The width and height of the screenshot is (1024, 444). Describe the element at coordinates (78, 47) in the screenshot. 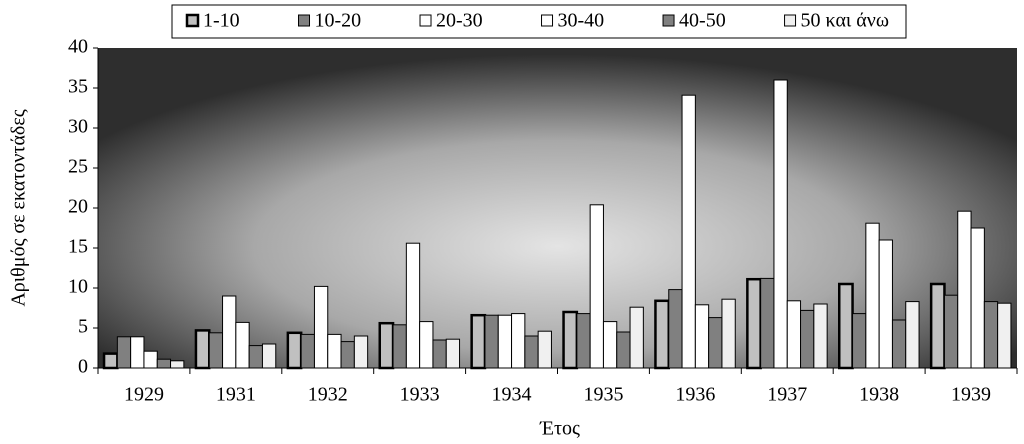

I see `y-tick-label: 40` at that location.